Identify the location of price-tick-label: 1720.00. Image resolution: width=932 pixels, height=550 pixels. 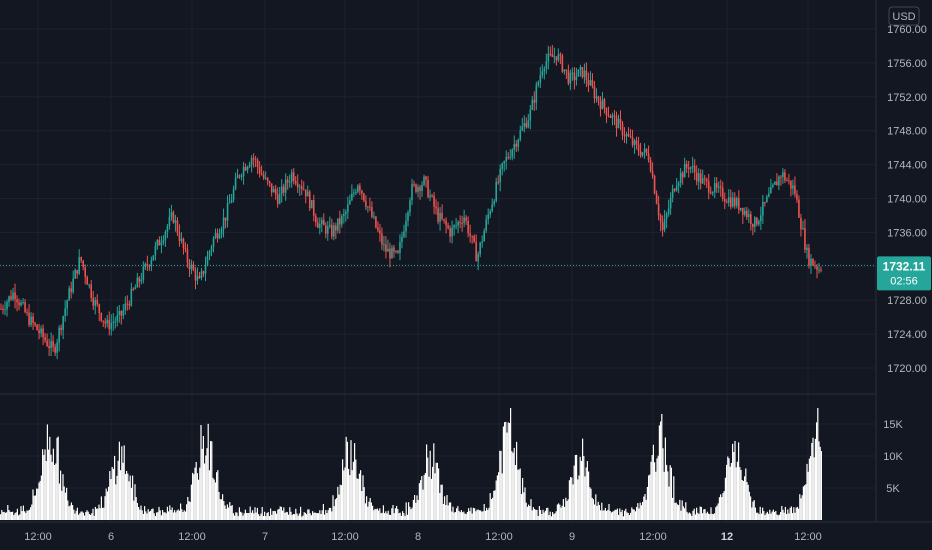
(907, 369).